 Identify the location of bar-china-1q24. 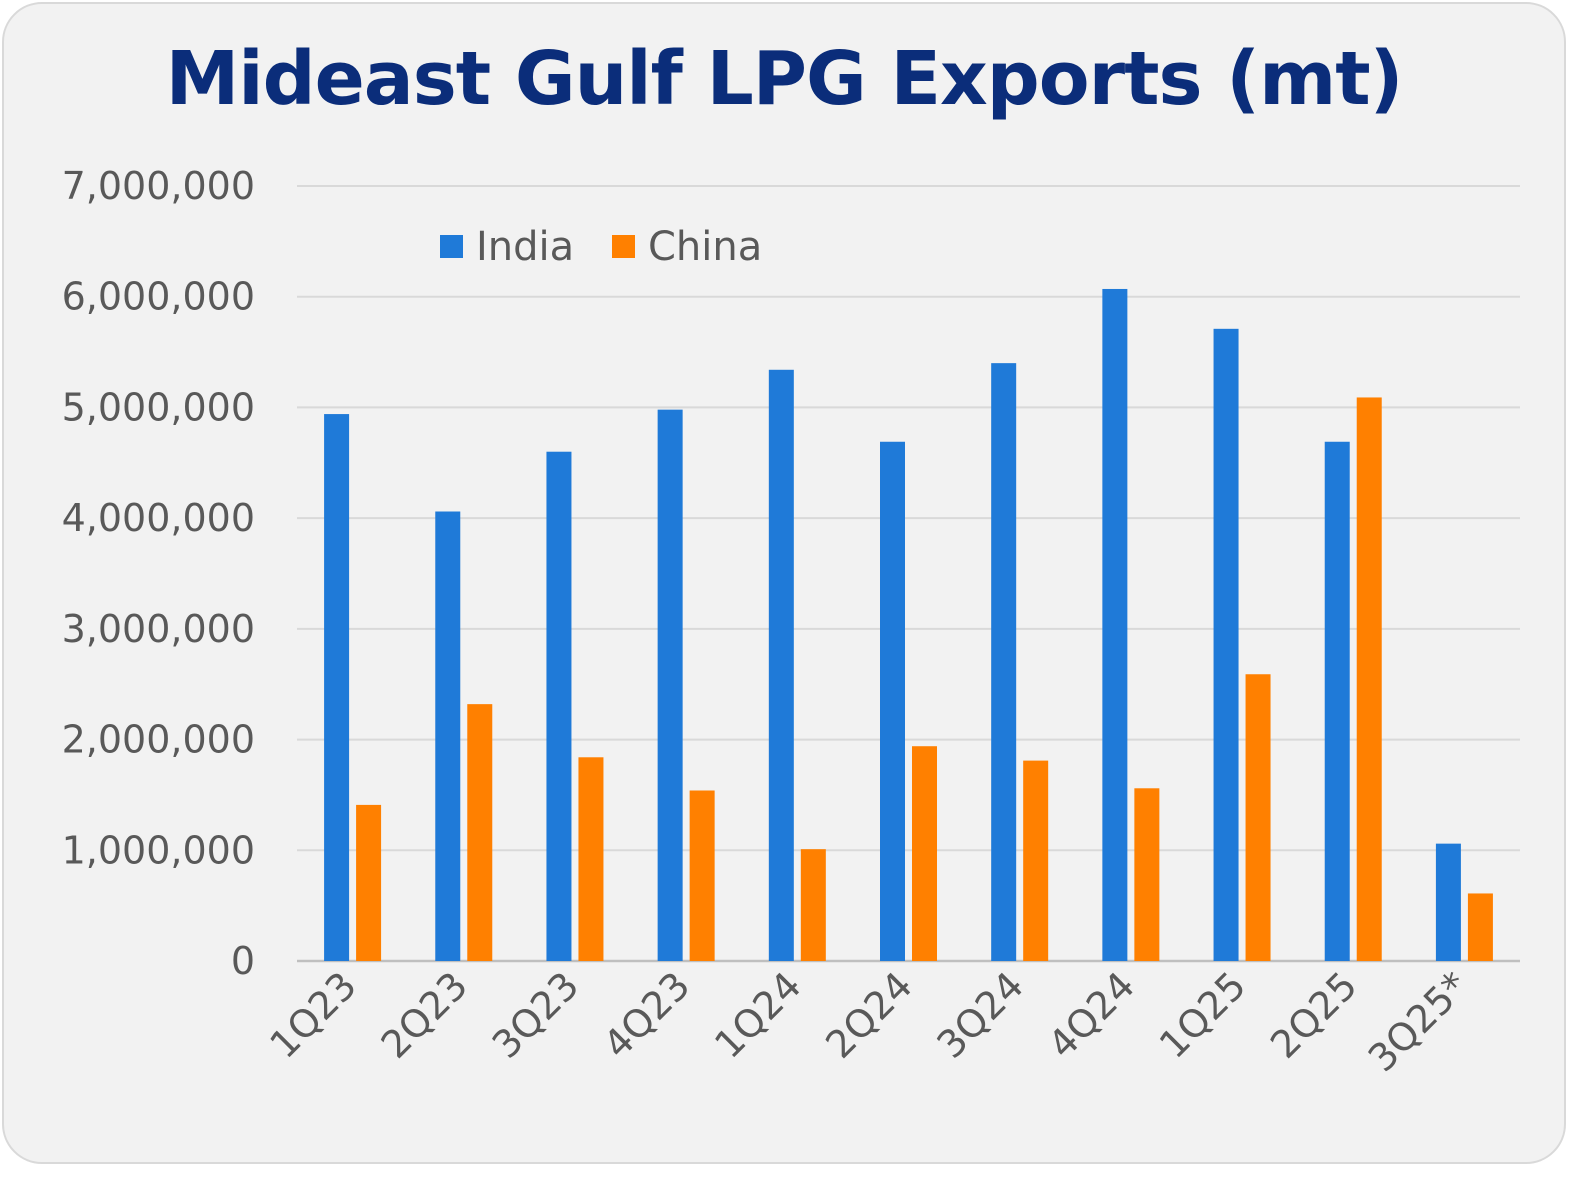
(813, 905).